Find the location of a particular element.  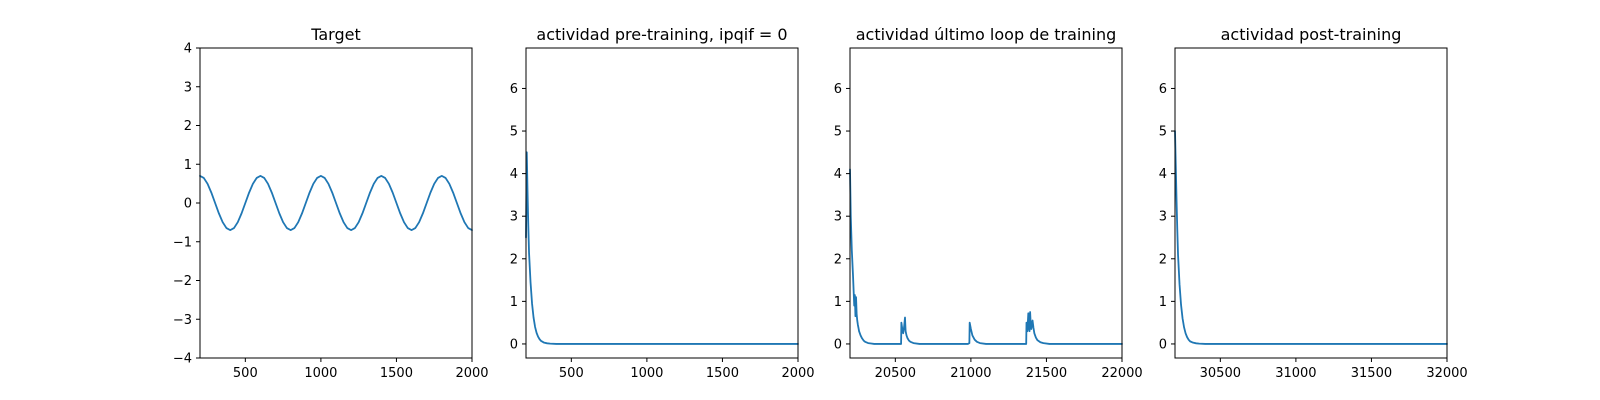

ticks-layer: 20500 21000 21500 22000 0 1 2 3 4 5 6 is located at coordinates (988, 231).